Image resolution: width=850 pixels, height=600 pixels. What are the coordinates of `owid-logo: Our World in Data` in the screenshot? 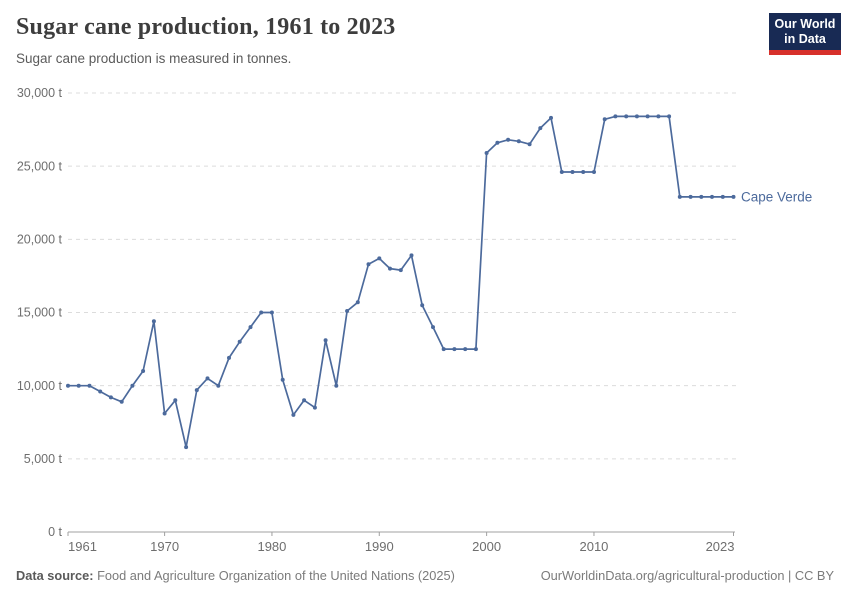 It's located at (805, 34).